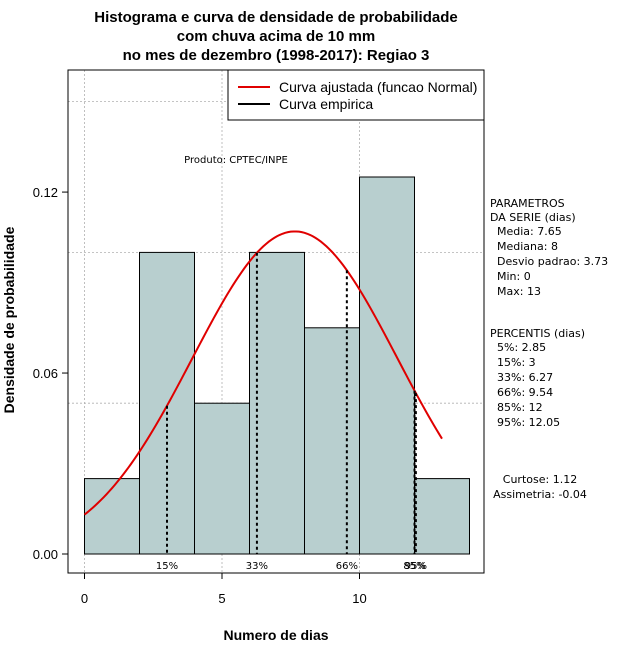 This screenshot has width=640, height=660. What do you see at coordinates (276, 55) in the screenshot?
I see `title-line-3: no mes de dezembro (1998-2017): Regiao 3` at bounding box center [276, 55].